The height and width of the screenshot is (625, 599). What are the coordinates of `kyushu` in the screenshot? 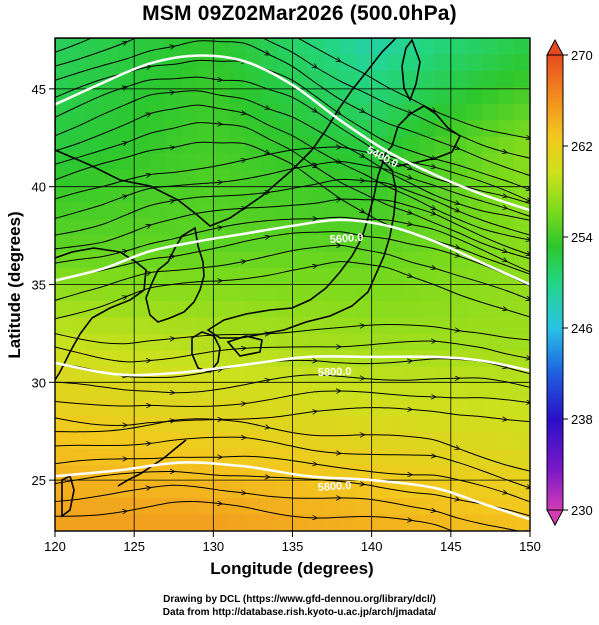 It's located at (206, 352).